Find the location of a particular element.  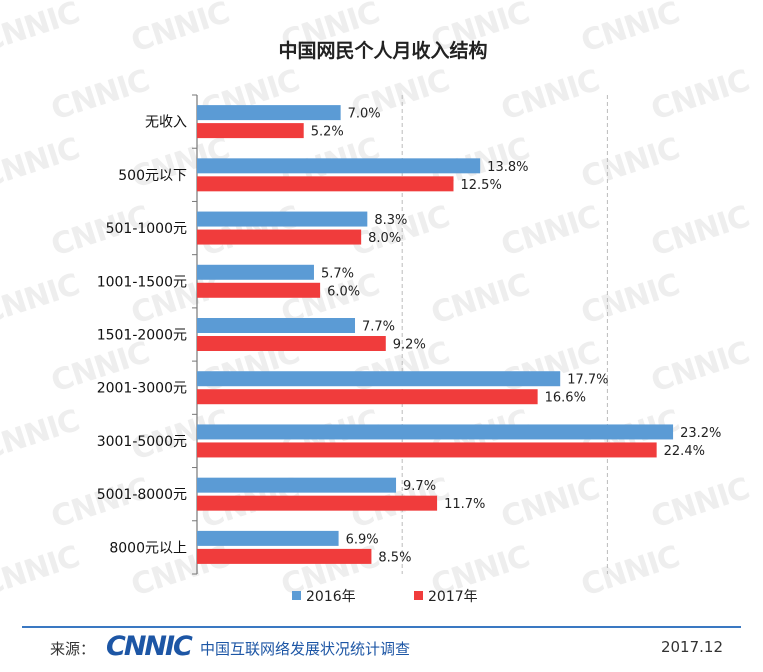

data-label: 5.2% is located at coordinates (327, 132).